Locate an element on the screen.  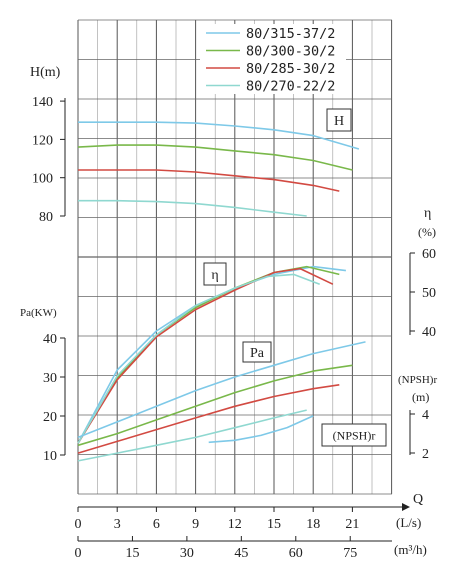
flow-m3h-tick-label: 30 is located at coordinates (187, 553).